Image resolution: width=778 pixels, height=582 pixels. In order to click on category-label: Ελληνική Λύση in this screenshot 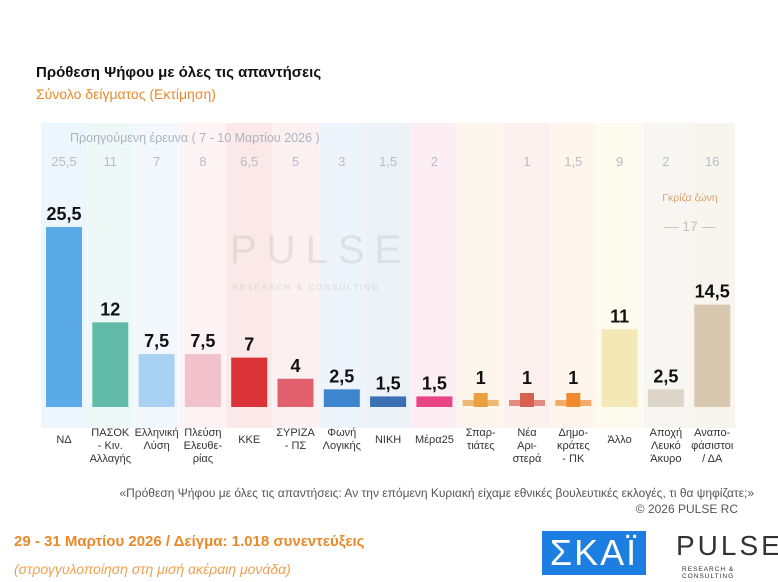, I will do `click(157, 439)`.